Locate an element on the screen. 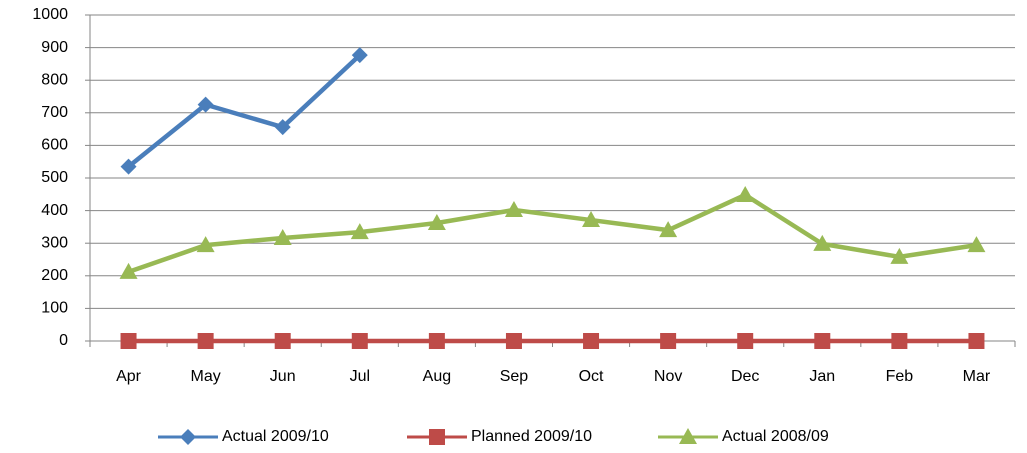  x-tick-label: Jul is located at coordinates (360, 376).